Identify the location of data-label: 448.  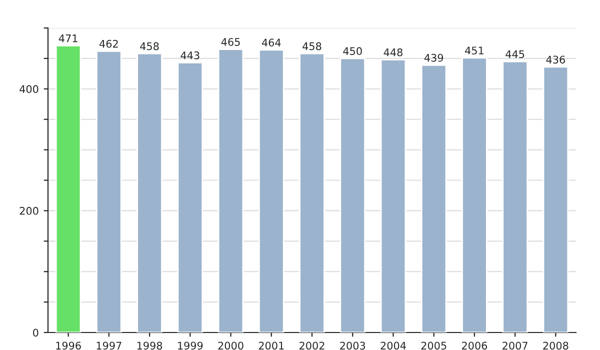
(393, 52).